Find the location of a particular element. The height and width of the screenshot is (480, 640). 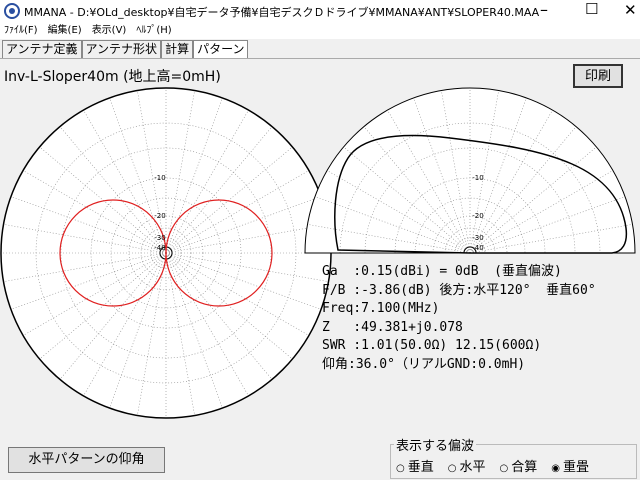

polarization-options: ○ 垂直 ○ 水平 ○ 合算 ◉ 重畳 is located at coordinates (499, 465).